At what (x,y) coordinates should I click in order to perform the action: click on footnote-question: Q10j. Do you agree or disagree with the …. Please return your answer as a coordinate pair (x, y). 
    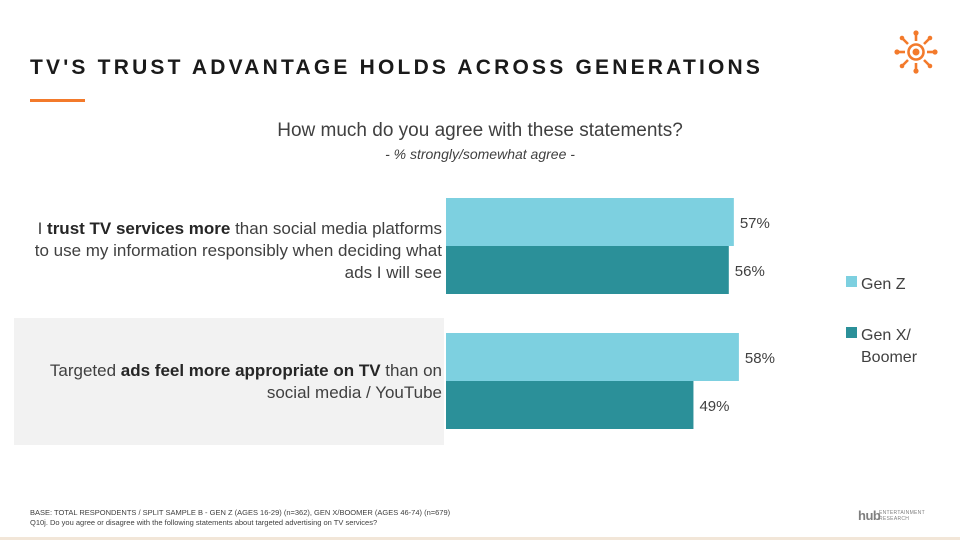
    Looking at the image, I should click on (204, 522).